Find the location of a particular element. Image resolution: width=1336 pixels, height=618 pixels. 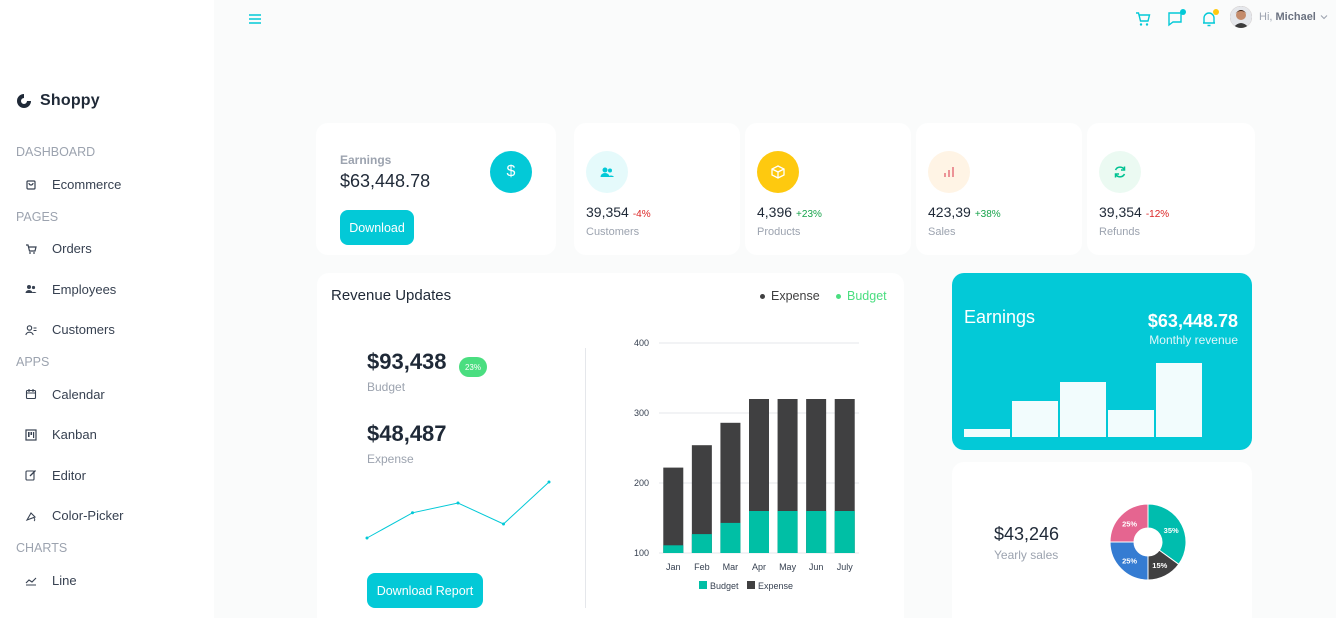

y-tick-label: 100 is located at coordinates (641, 553).